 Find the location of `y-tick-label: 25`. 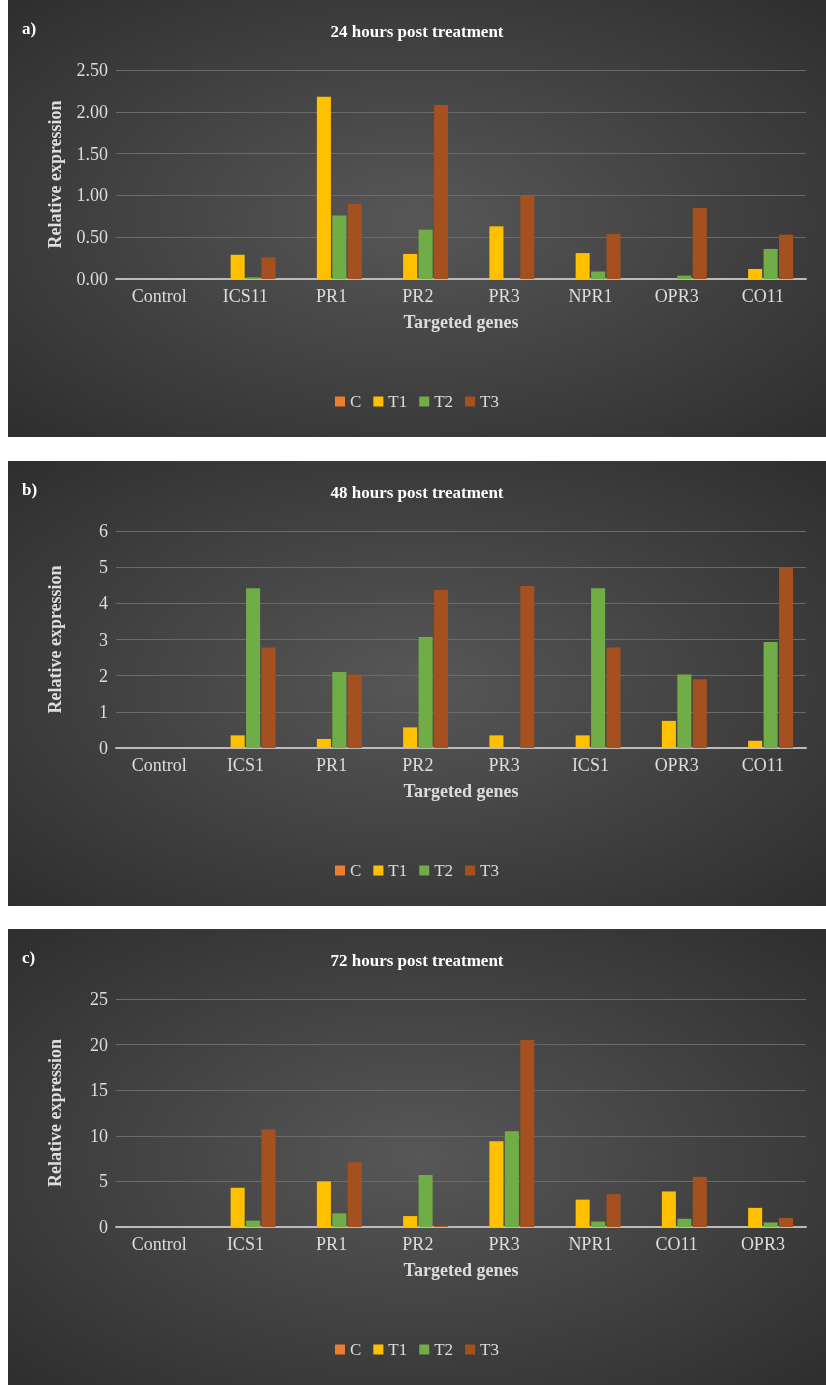

y-tick-label: 25 is located at coordinates (99, 999).